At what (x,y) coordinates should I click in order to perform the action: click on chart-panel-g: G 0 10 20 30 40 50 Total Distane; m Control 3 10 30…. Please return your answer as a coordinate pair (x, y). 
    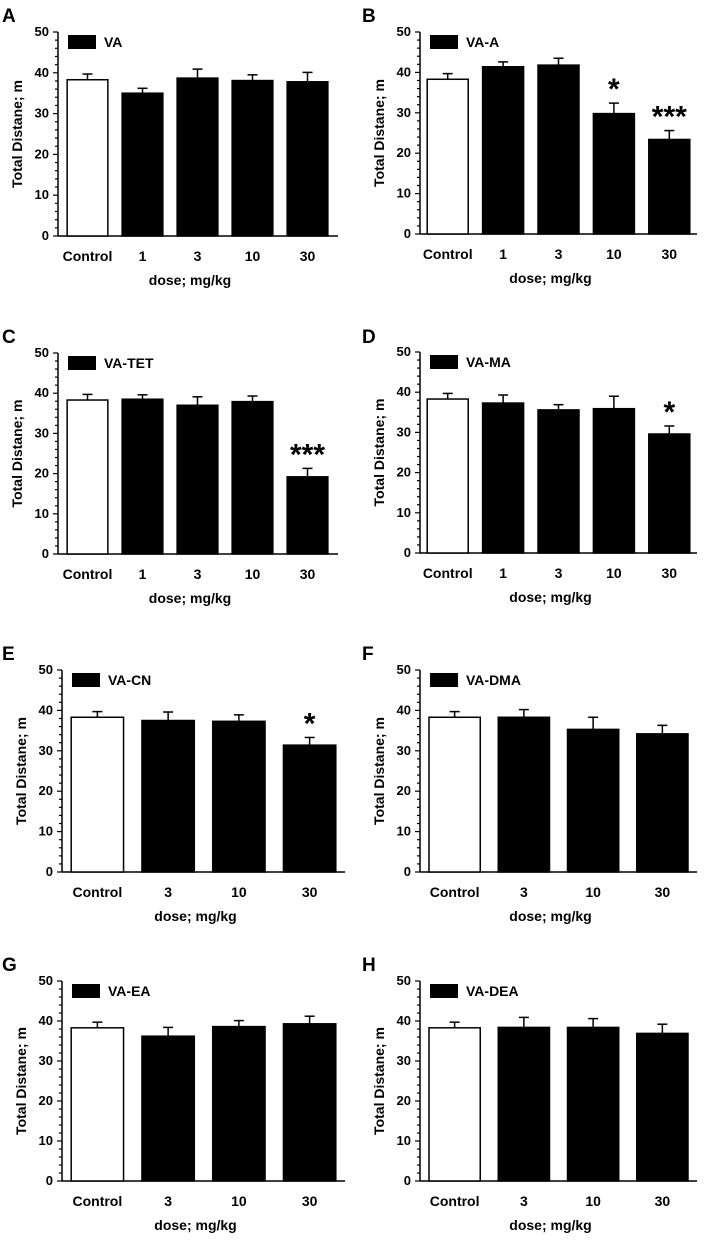
    Looking at the image, I should click on (173, 1094).